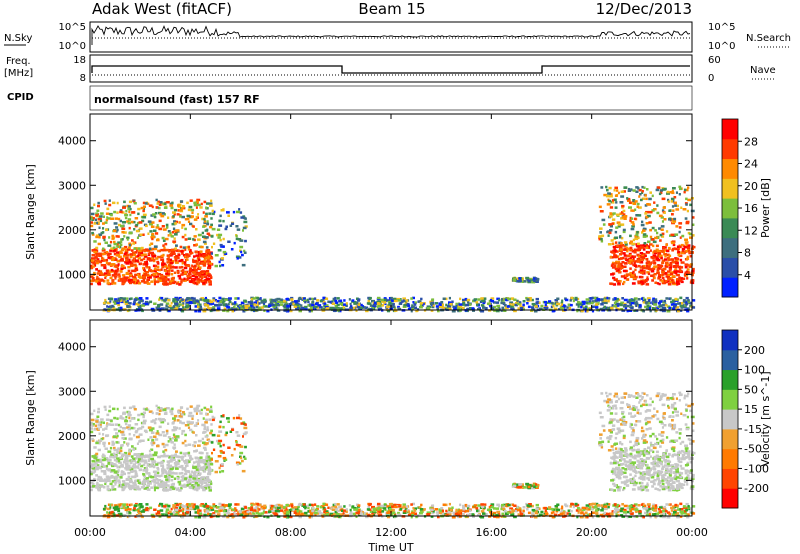  I want to click on station-title: Adak West (fitACF), so click(162, 9).